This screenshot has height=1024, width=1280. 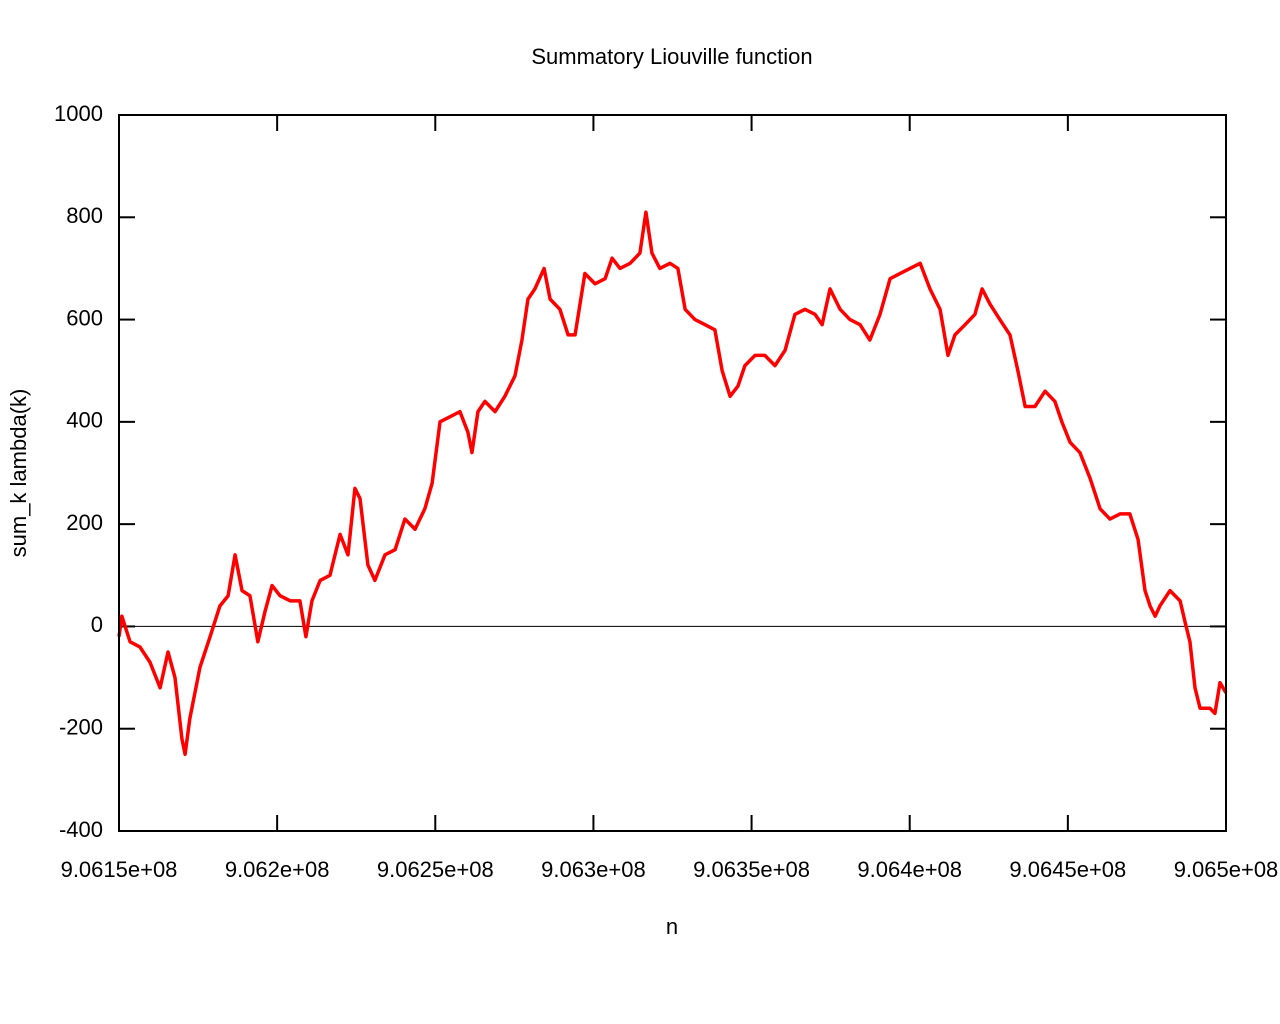 What do you see at coordinates (119, 869) in the screenshot?
I see `x-tick-label: 9.0615e+08` at bounding box center [119, 869].